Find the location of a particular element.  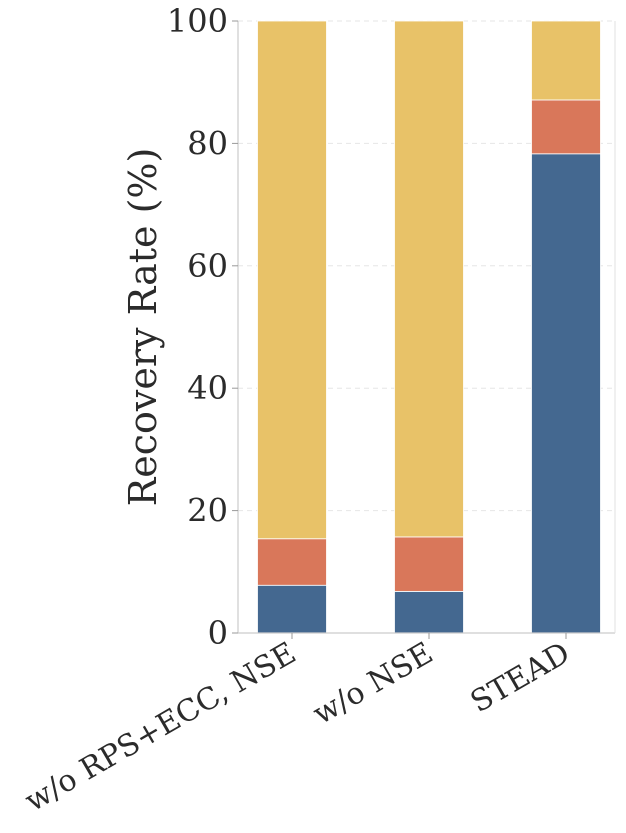

x-tick-label: w/o NSE is located at coordinates (373, 684).